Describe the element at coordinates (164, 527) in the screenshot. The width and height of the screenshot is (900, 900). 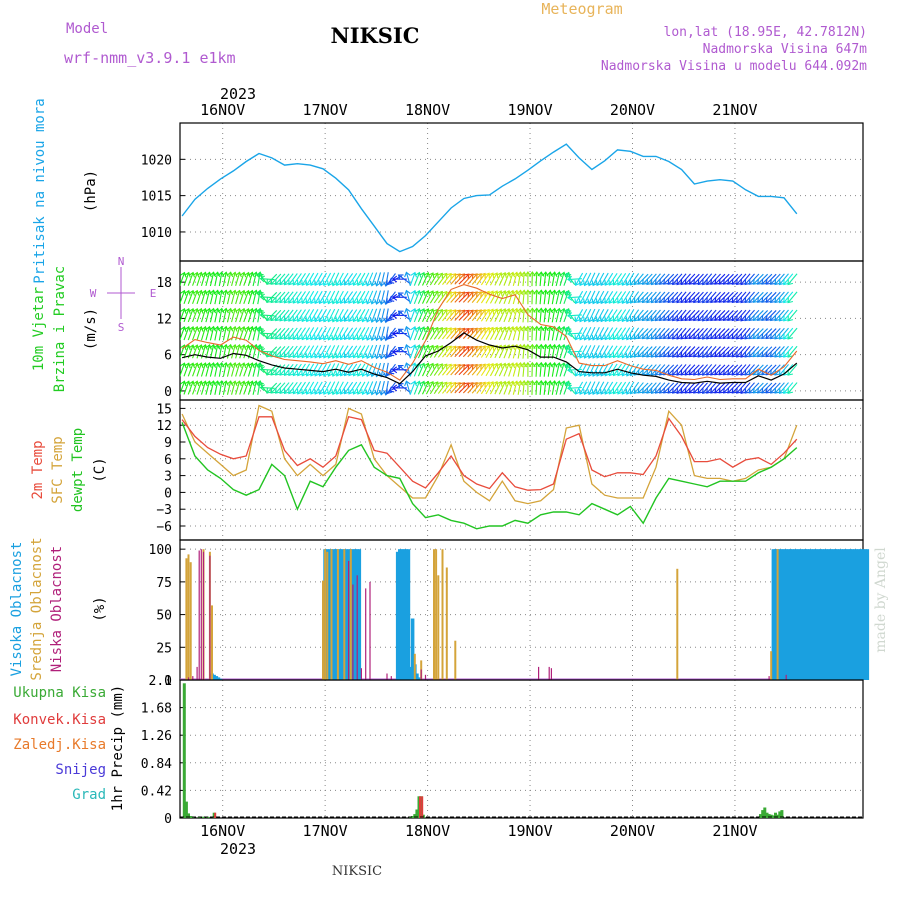
I see `temp-ytick-label: −6` at that location.